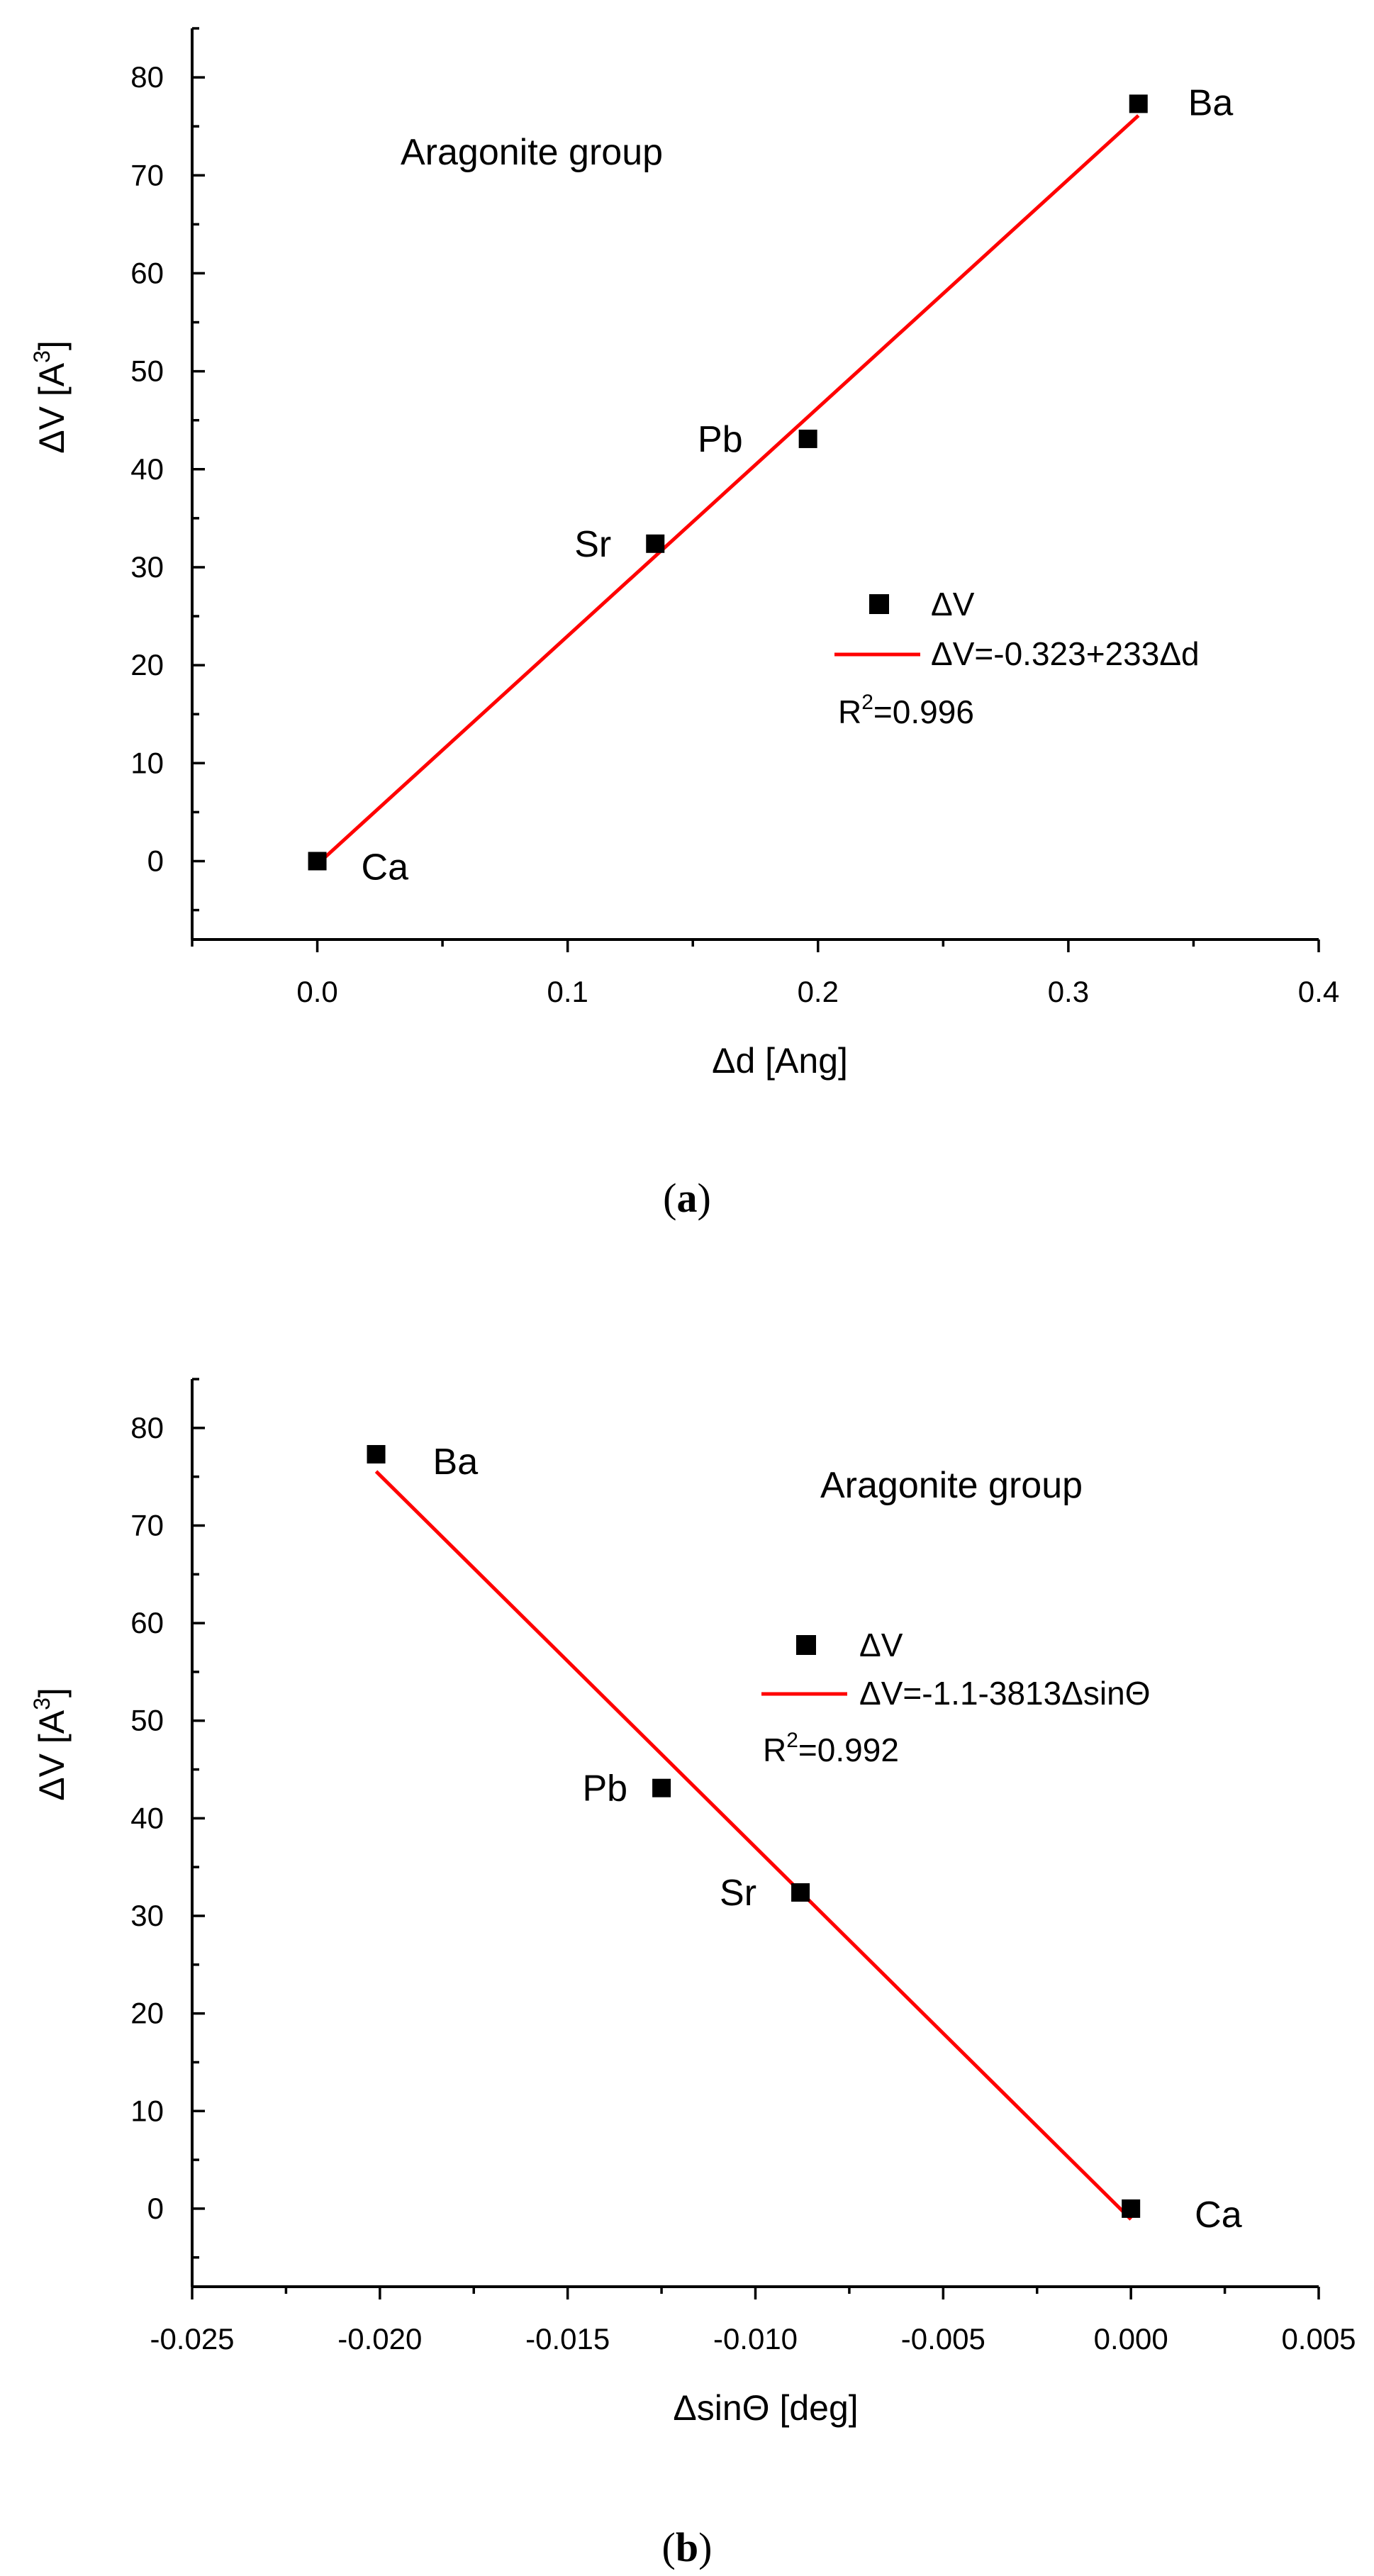  I want to click on x-tick-label: 0.4, so click(1318, 991).